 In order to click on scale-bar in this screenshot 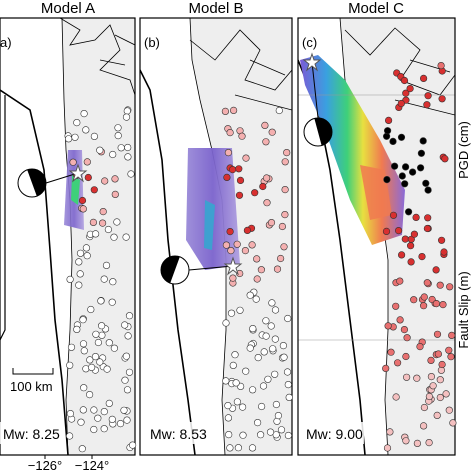, I will do `click(33, 371)`.